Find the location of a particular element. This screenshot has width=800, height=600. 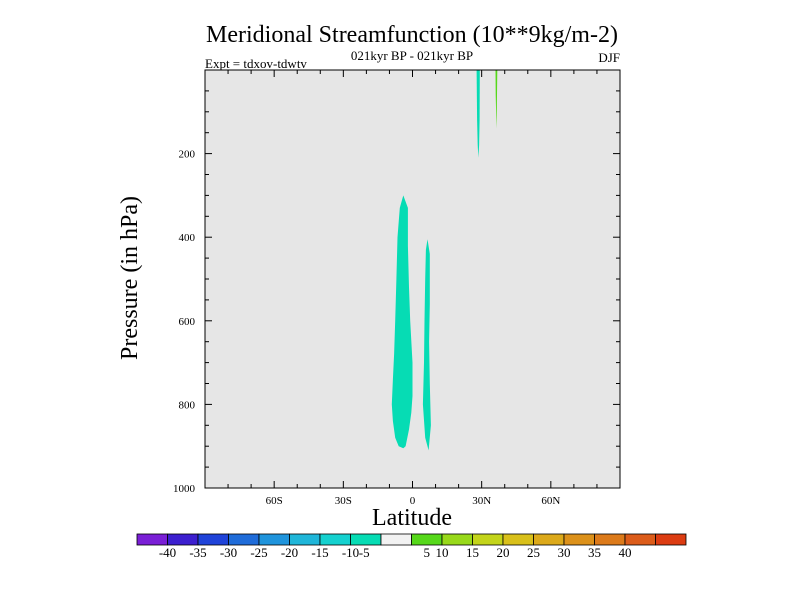

chart-subtitle: 021kyr BP - 021kyr BP is located at coordinates (412, 55).